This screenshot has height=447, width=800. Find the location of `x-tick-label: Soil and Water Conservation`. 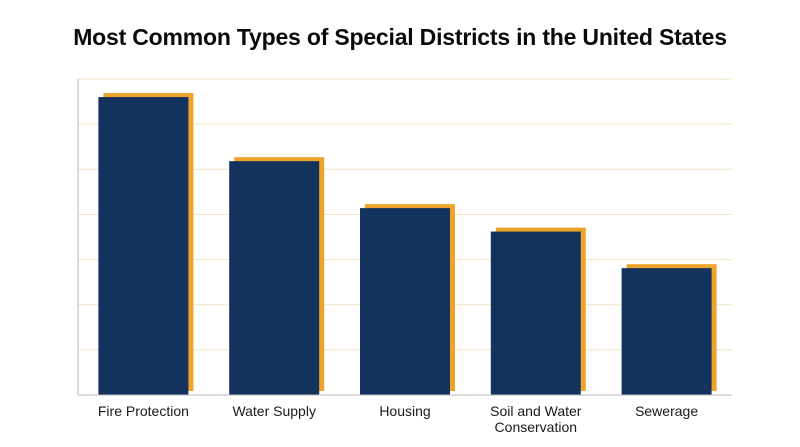

x-tick-label: Soil and Water Conservation is located at coordinates (536, 419).